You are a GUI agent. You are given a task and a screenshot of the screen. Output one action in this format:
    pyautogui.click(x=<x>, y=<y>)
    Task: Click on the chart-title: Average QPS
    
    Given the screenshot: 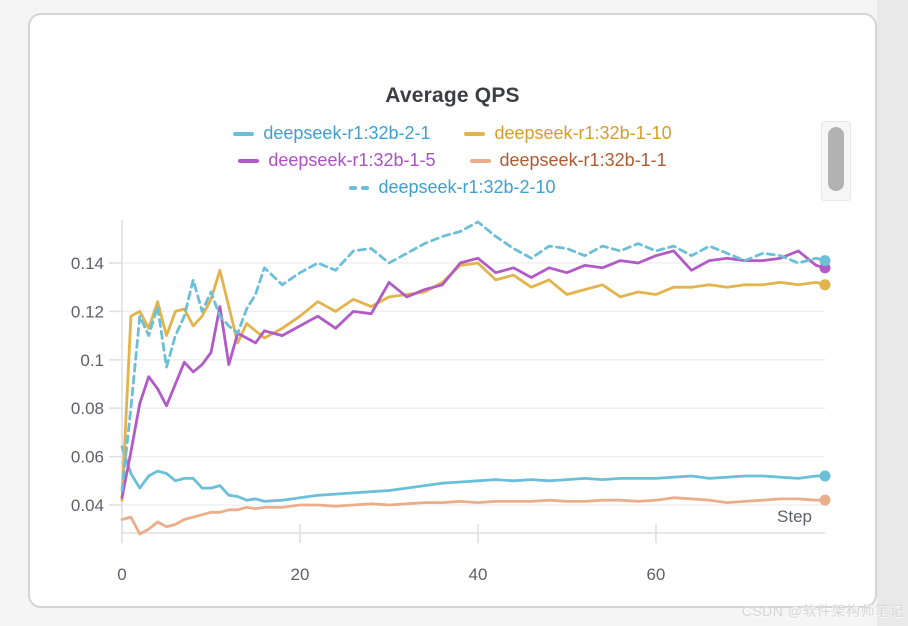 What is the action you would take?
    pyautogui.click(x=452, y=95)
    